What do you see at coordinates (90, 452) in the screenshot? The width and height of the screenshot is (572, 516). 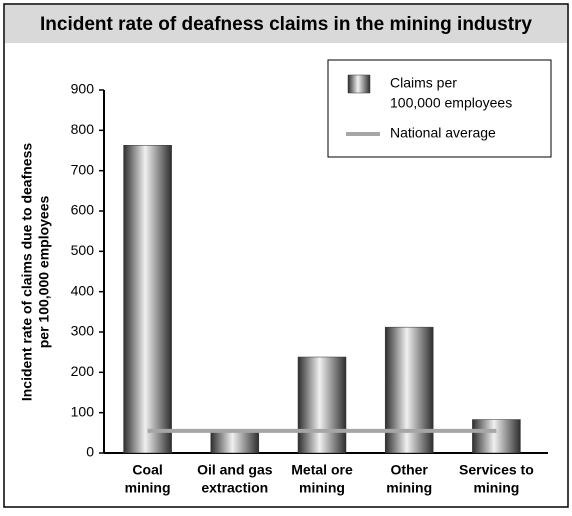 I see `y-tick-label: 0` at bounding box center [90, 452].